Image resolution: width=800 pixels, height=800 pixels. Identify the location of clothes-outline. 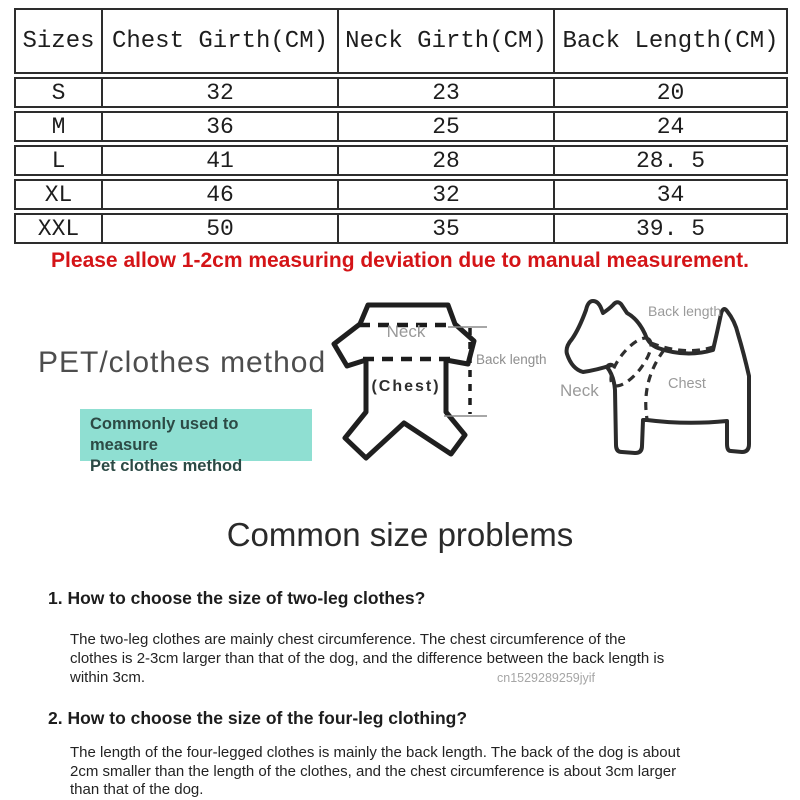
(404, 381).